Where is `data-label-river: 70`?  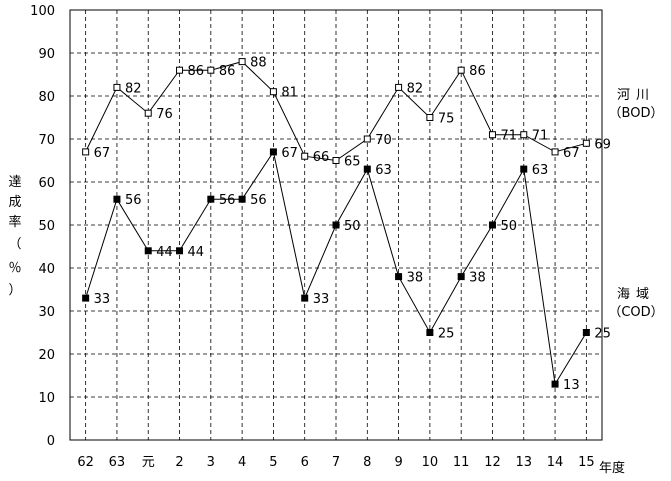
data-label-river: 70 is located at coordinates (383, 140).